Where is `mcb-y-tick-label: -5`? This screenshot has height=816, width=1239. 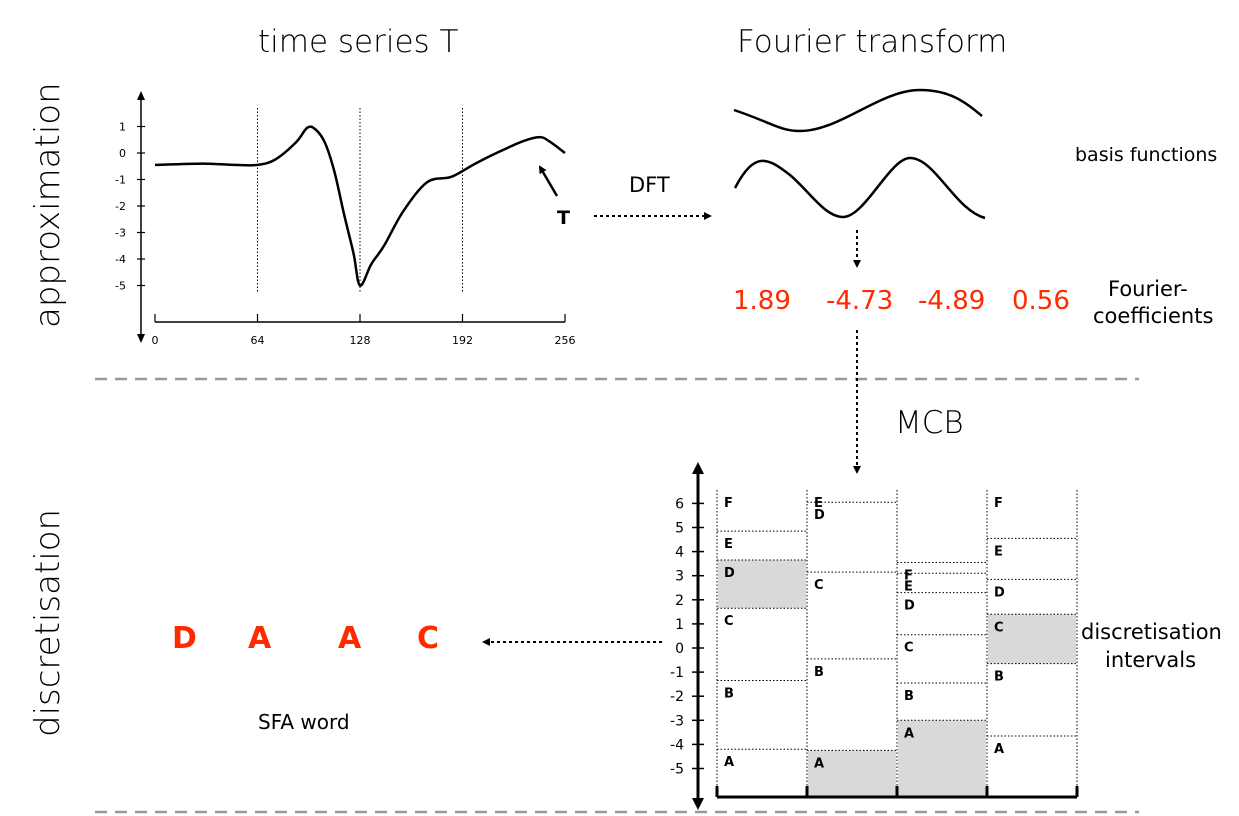
mcb-y-tick-label: -5 is located at coordinates (677, 770).